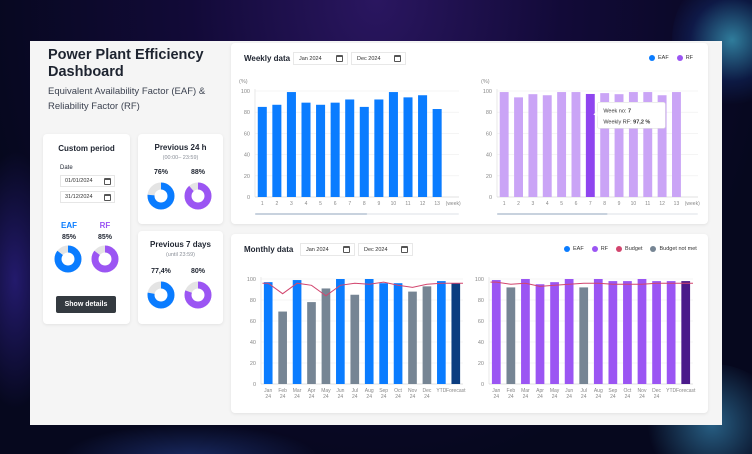 The width and height of the screenshot is (752, 454). I want to click on tooltip-week-value: 7, so click(629, 111).